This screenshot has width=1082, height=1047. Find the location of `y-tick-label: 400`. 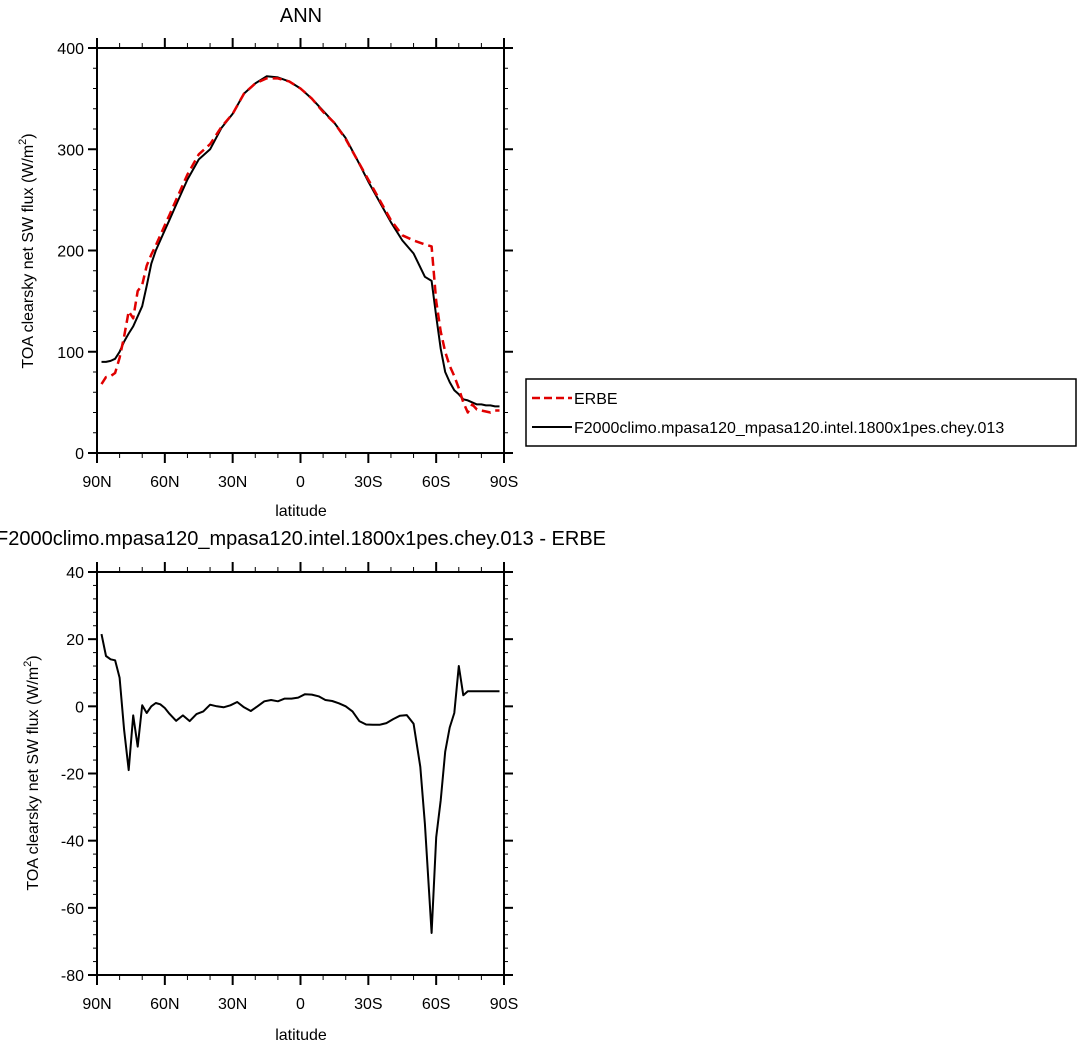

y-tick-label: 400 is located at coordinates (70, 49).